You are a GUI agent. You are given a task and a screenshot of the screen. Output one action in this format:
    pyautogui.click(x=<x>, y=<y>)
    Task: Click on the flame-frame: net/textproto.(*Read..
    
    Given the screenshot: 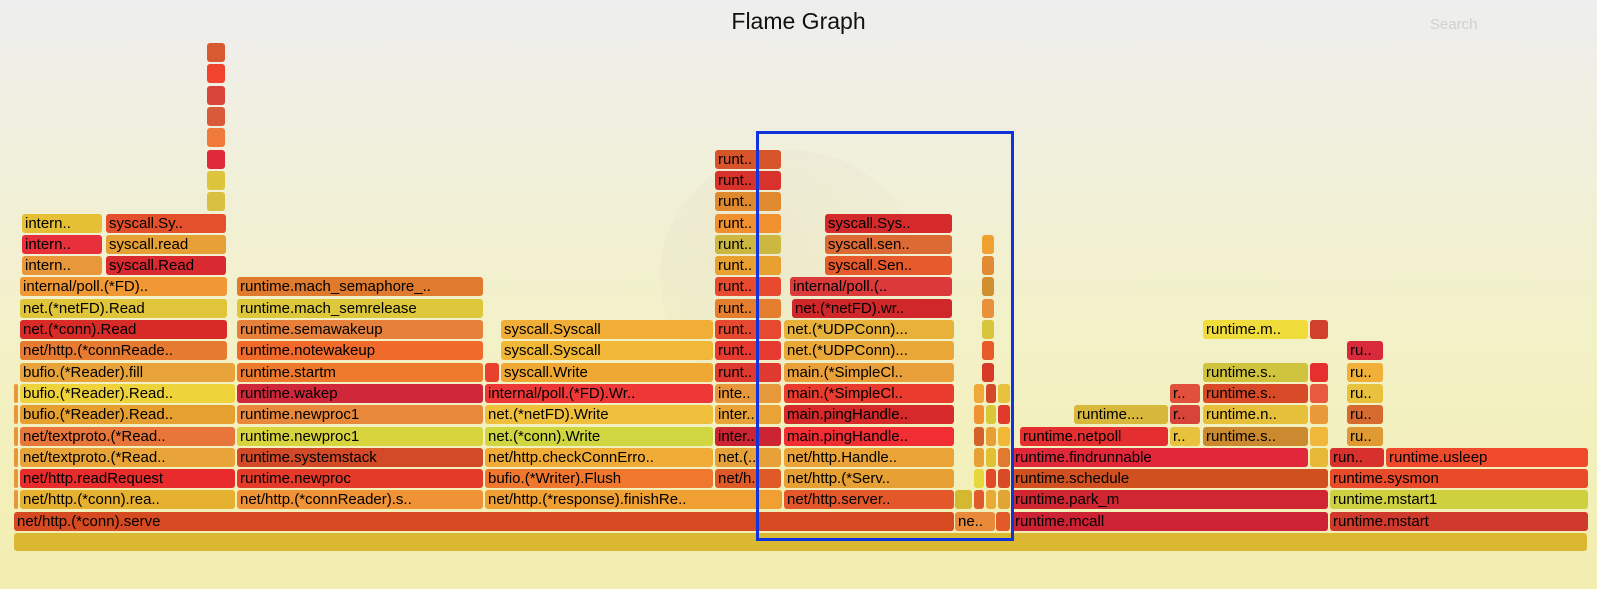 What is the action you would take?
    pyautogui.click(x=127, y=436)
    